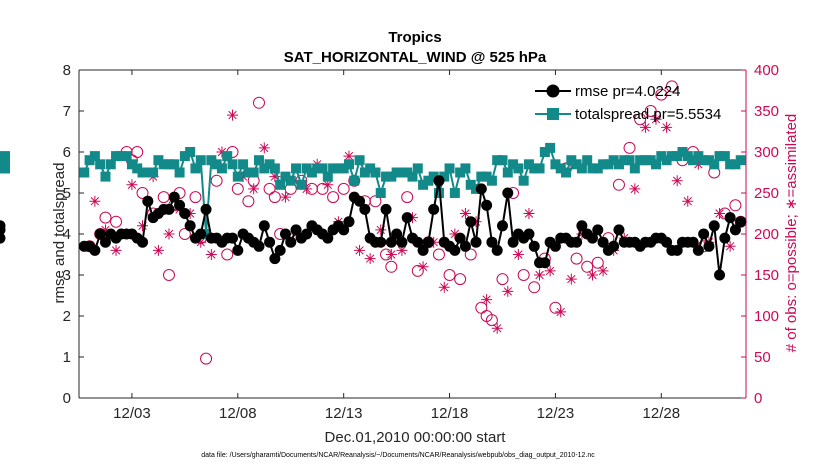 This screenshot has width=830, height=470. Describe the element at coordinates (766, 70) in the screenshot. I see `y-right-tick-label: 400` at that location.